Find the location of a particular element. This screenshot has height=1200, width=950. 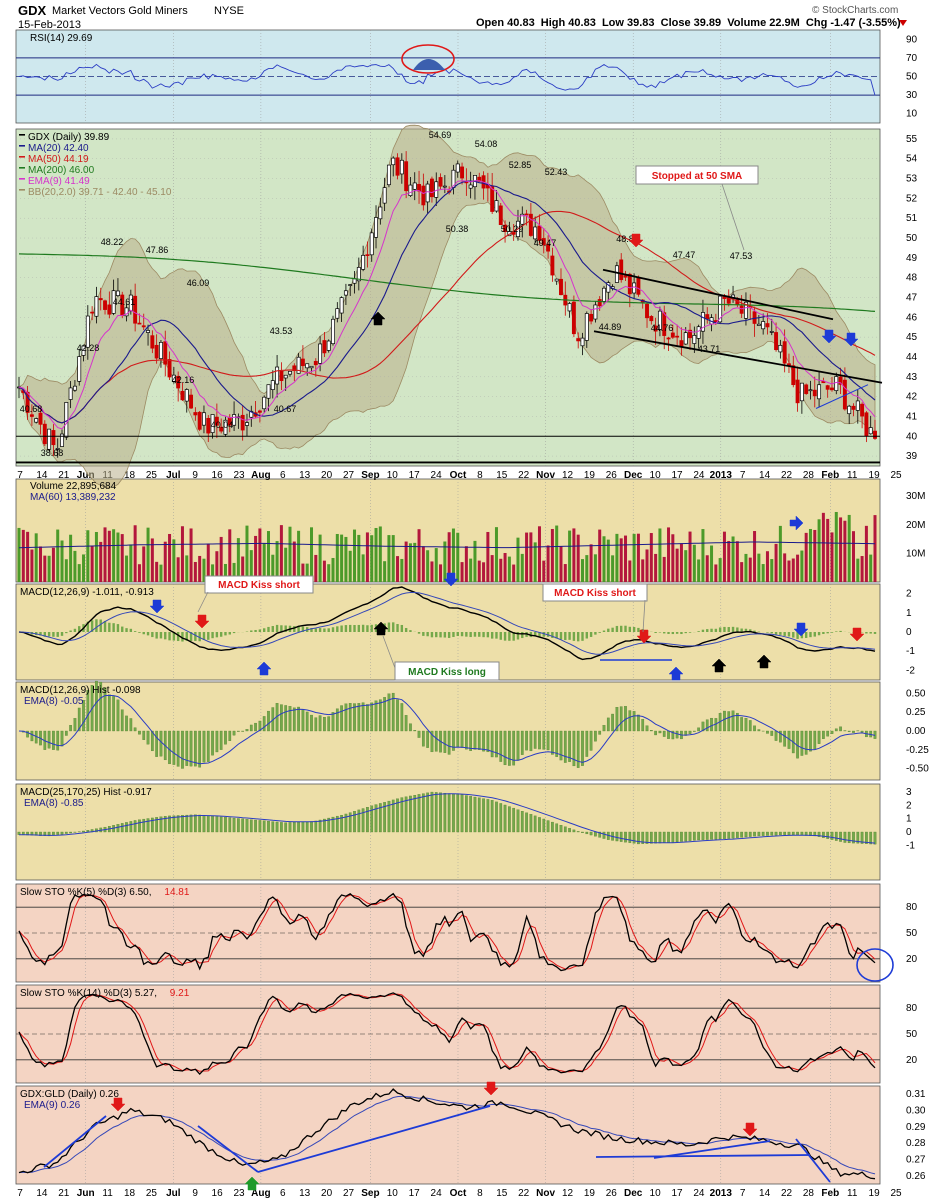

x-tick-label: 23 is located at coordinates (239, 1193).